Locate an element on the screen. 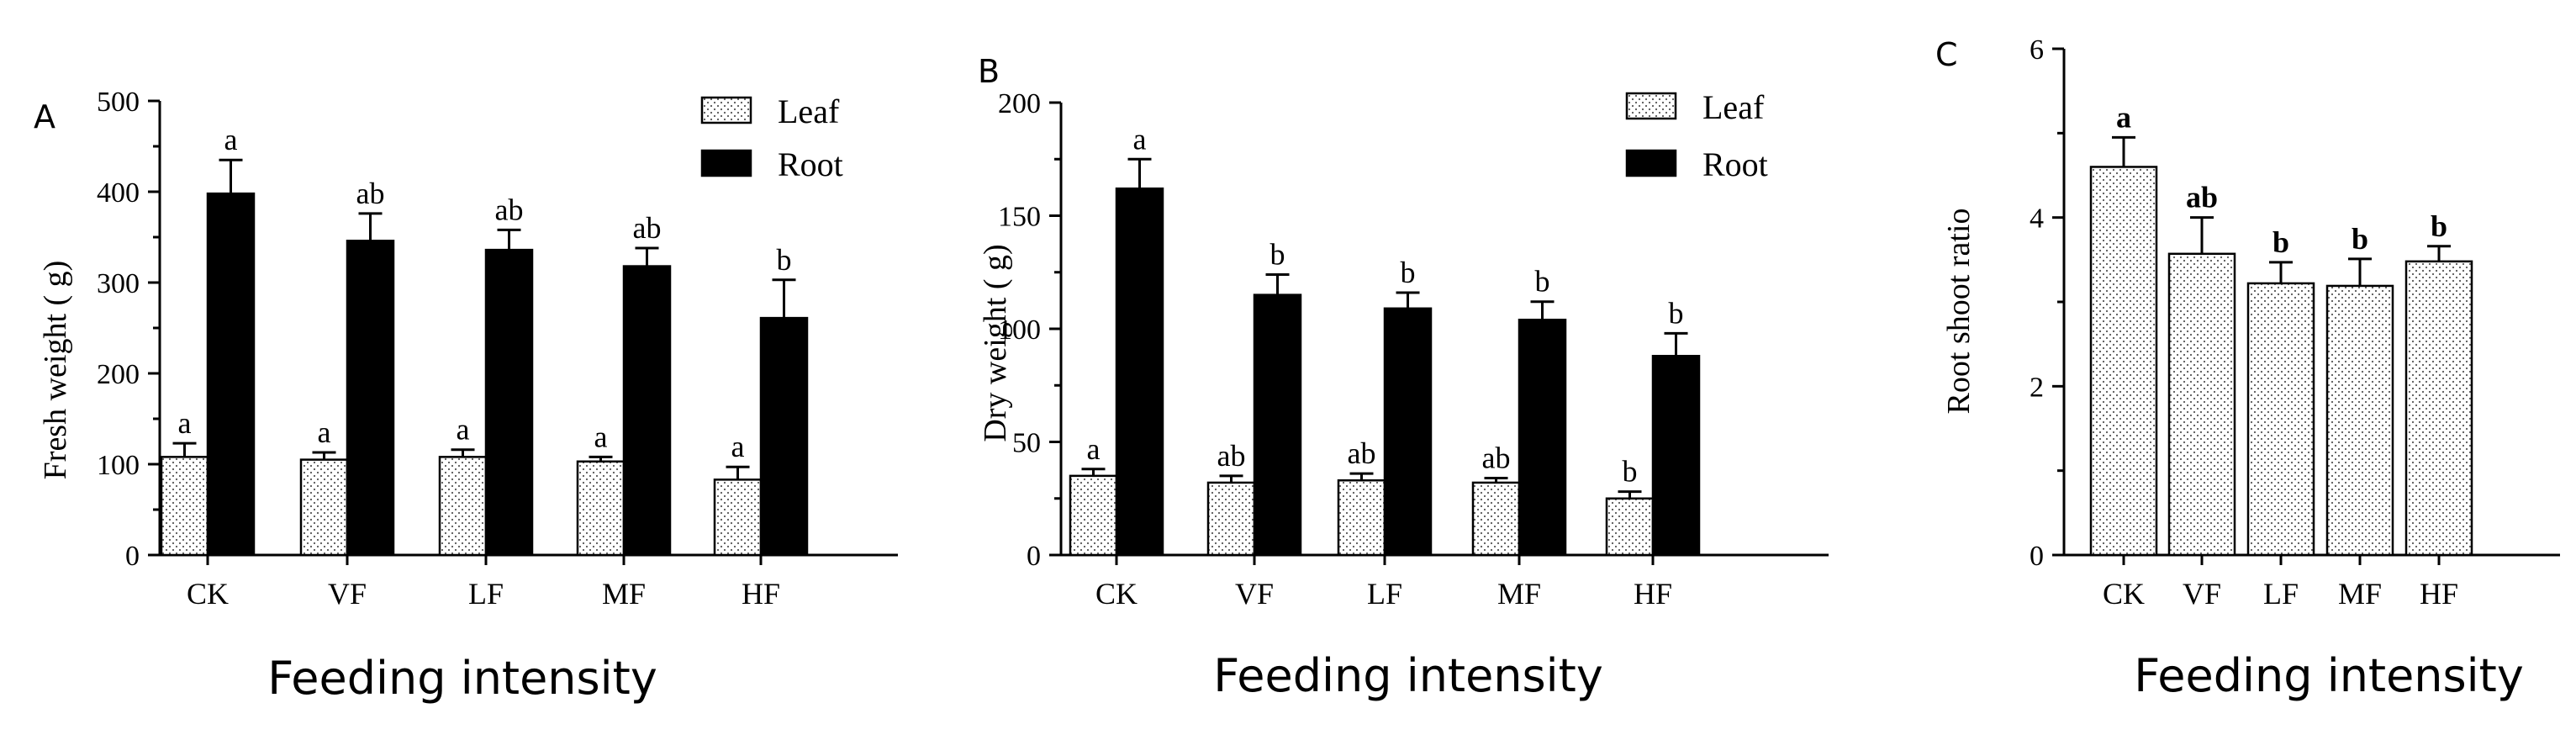  panel-letter: C is located at coordinates (1947, 54).